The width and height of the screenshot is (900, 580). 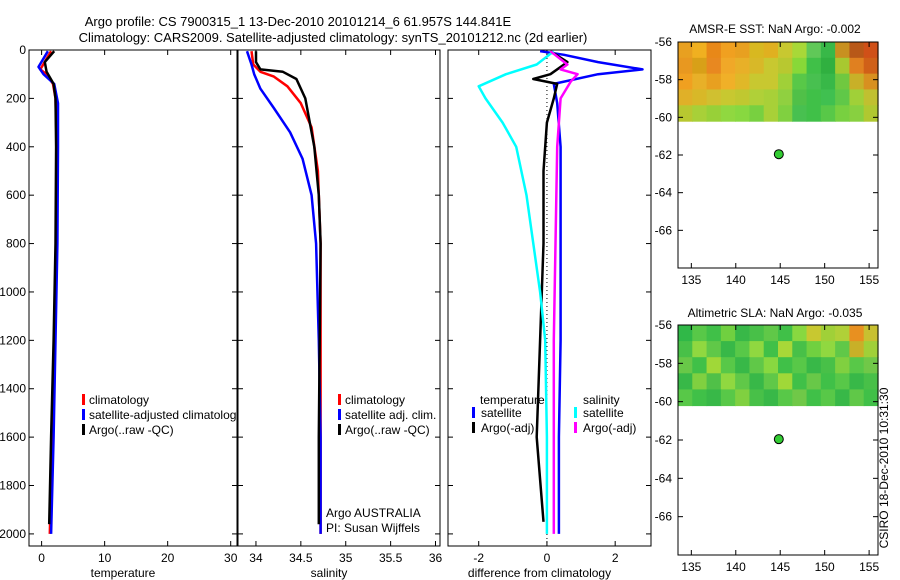 What do you see at coordinates (539, 573) in the screenshot?
I see `x-axis-label: difference from climatology` at bounding box center [539, 573].